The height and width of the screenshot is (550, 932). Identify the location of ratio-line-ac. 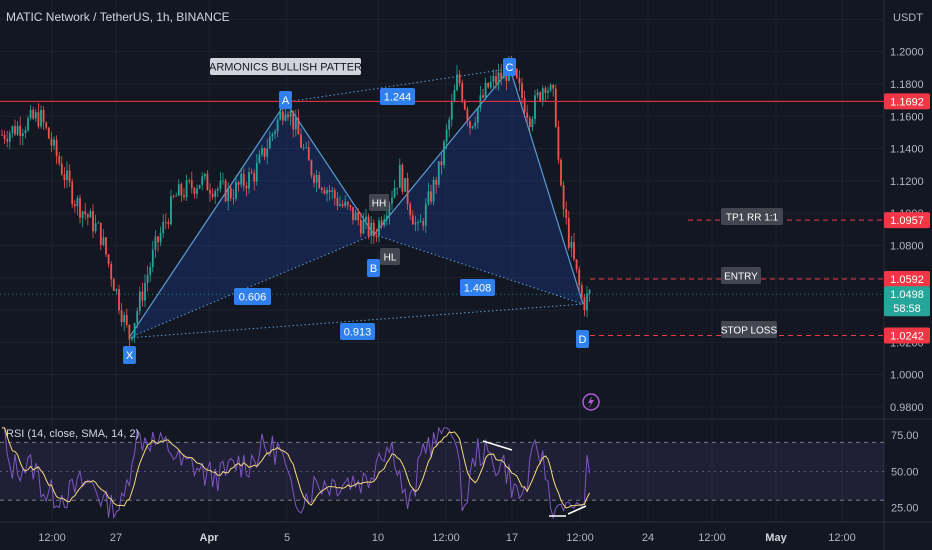
(398, 85).